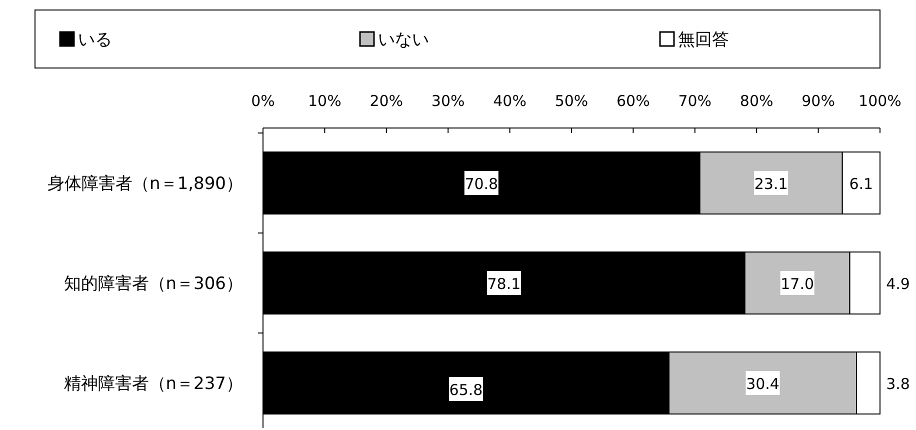 Image resolution: width=916 pixels, height=430 pixels. I want to click on y-tick-label: 身体障害者（n＝1,890）, so click(145, 184).